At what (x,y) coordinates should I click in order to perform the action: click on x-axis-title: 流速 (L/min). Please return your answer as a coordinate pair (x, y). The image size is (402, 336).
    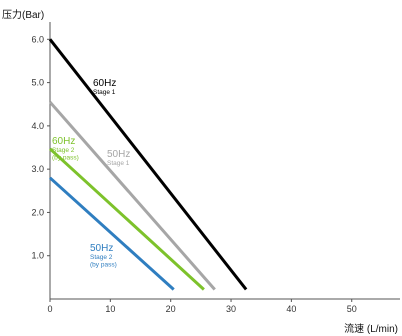
    Looking at the image, I should click on (371, 328).